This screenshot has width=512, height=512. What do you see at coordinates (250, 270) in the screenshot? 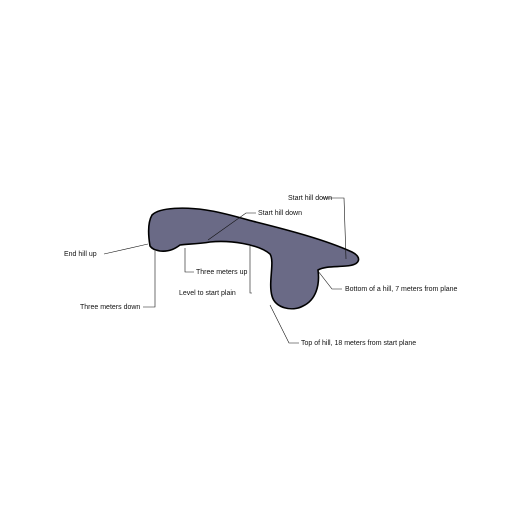
I see `leader-level-to-start-plain` at bounding box center [250, 270].